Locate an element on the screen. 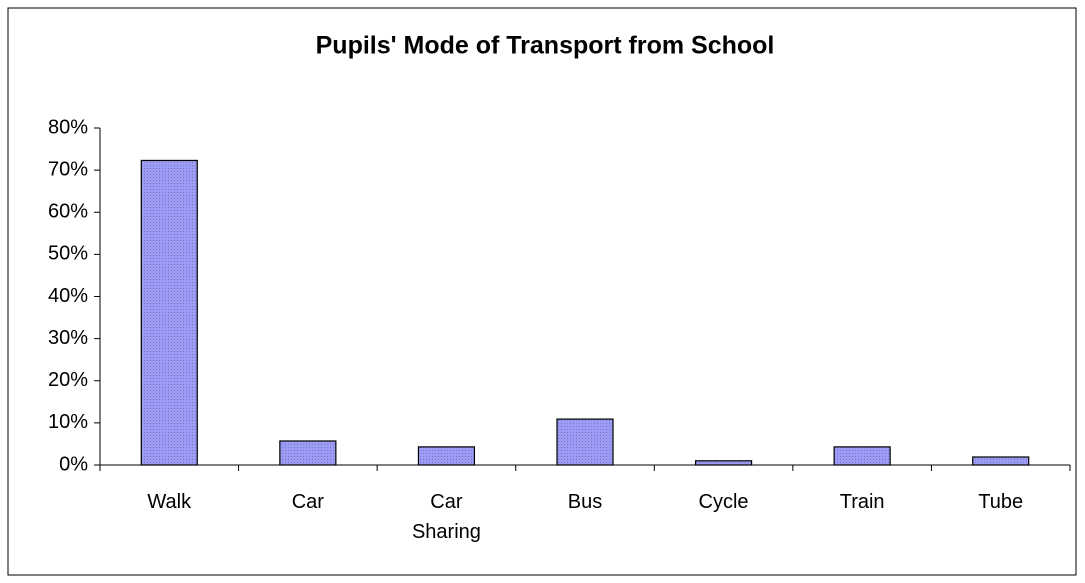 The height and width of the screenshot is (583, 1085). y-tick-label: 0% is located at coordinates (73, 464).